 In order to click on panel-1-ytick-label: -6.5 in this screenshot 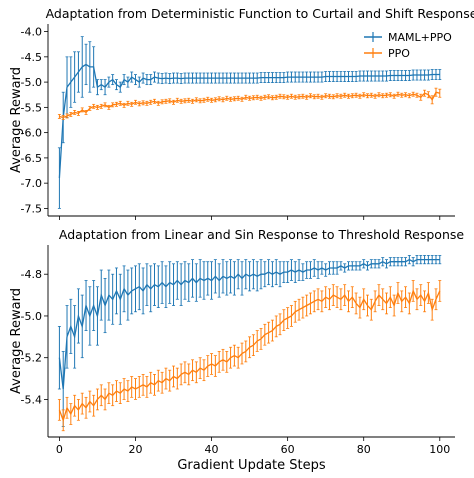, I will do `click(31, 158)`.